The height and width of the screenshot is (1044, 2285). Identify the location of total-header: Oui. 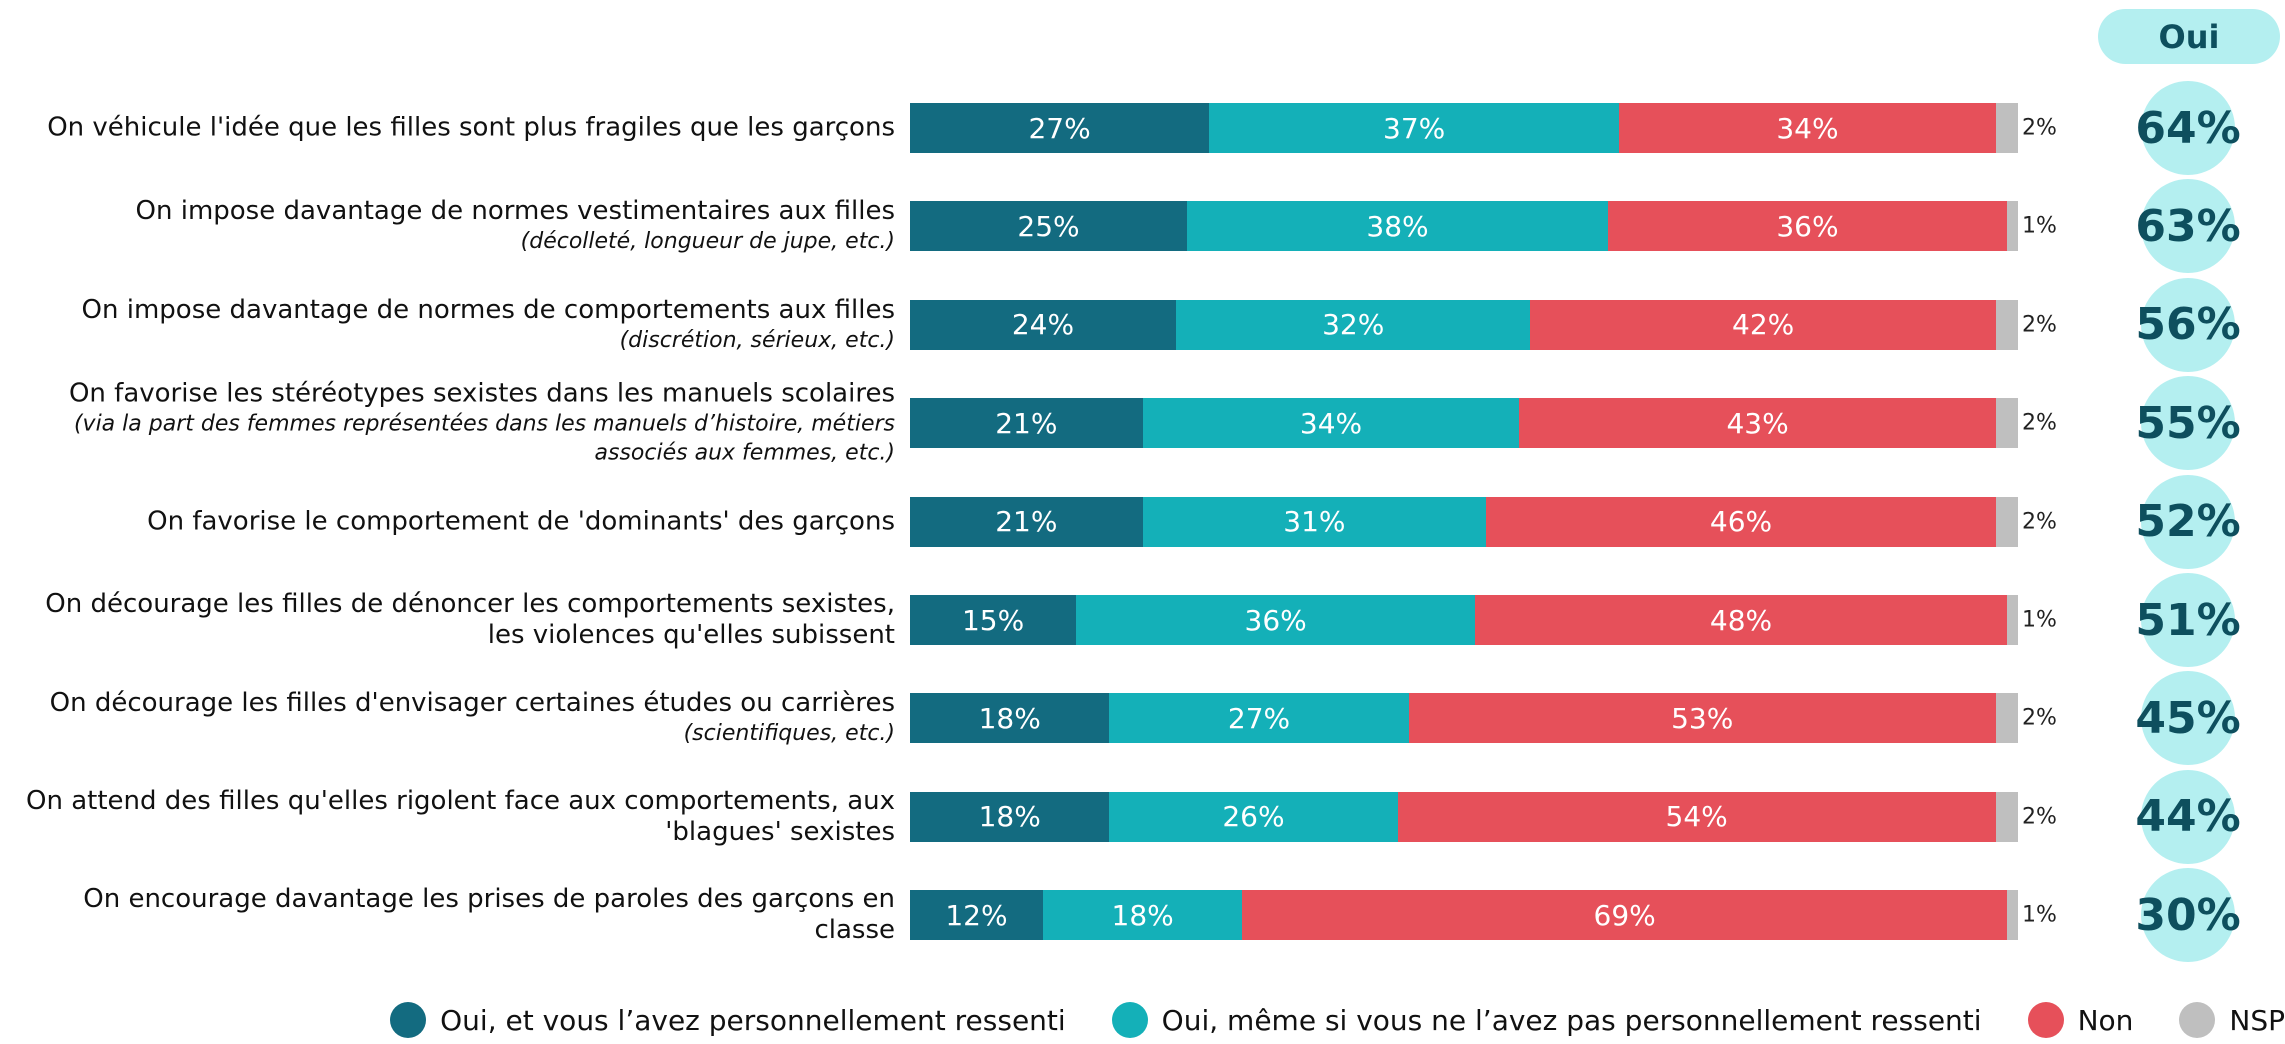
(2189, 36).